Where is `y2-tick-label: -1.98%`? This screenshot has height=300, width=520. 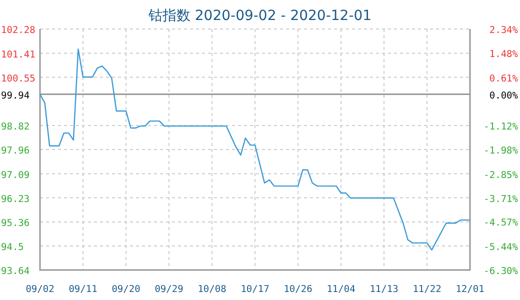 y2-tick-label: -1.98% is located at coordinates (501, 151).